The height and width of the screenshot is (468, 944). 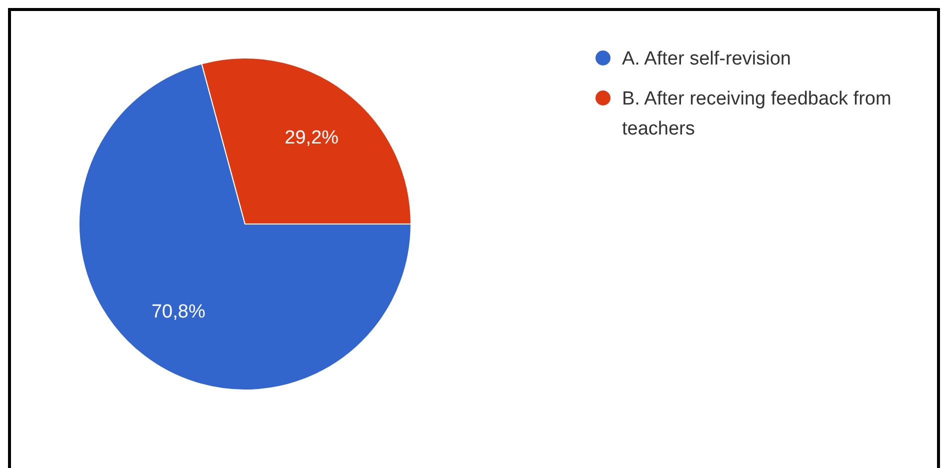 I want to click on data-label: 29,2%, so click(x=311, y=138).